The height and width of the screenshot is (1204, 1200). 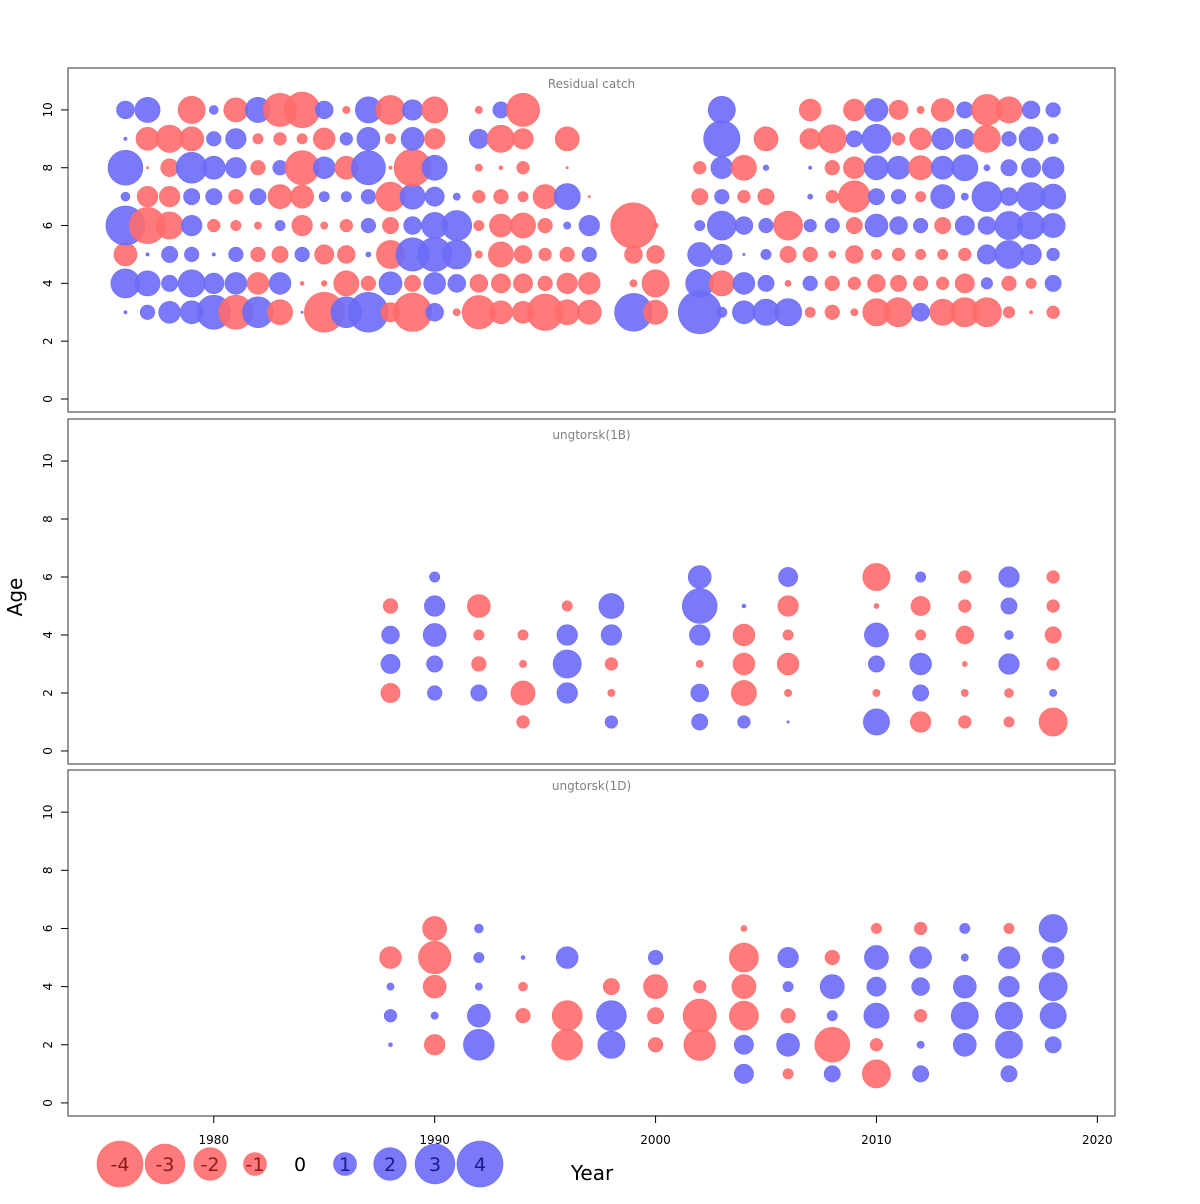 I want to click on y-tick-label: 2, so click(x=48, y=1045).